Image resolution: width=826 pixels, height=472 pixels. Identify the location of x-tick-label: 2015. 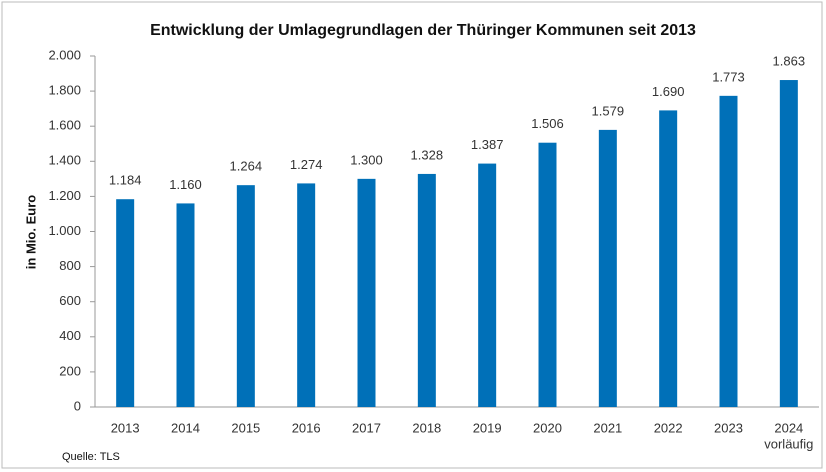
(245, 427).